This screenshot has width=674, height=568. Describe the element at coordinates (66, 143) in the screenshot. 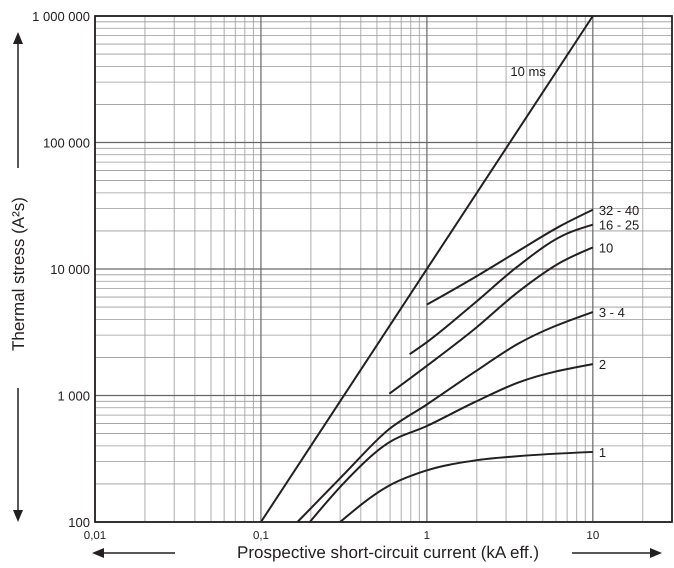

I see `y-tick-label: 100 000` at that location.